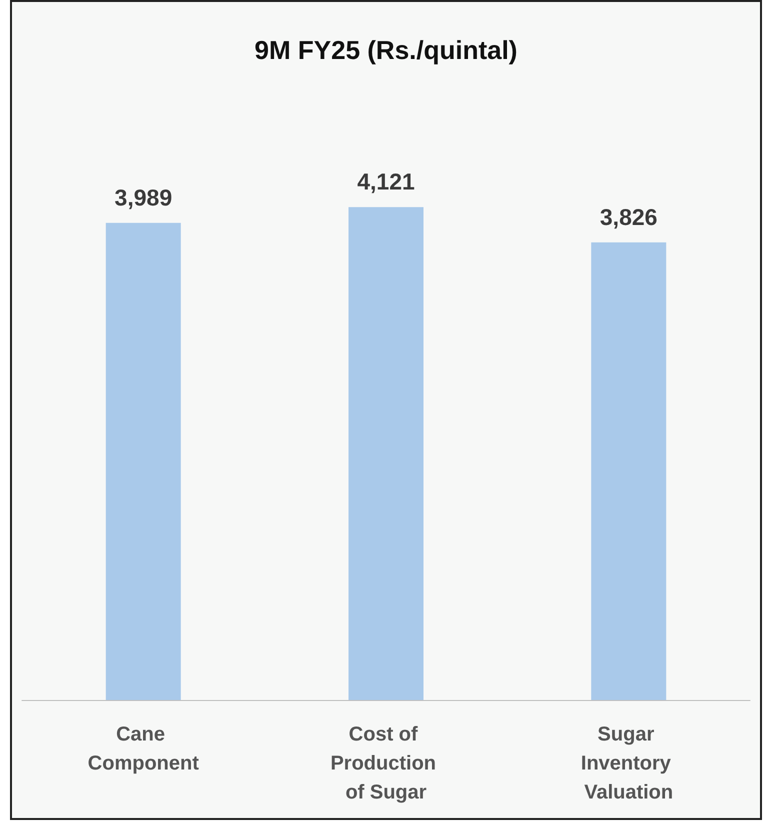 The image size is (764, 822). Describe the element at coordinates (386, 764) in the screenshot. I see `x-tick-label: Cost of Production of Sugar` at that location.